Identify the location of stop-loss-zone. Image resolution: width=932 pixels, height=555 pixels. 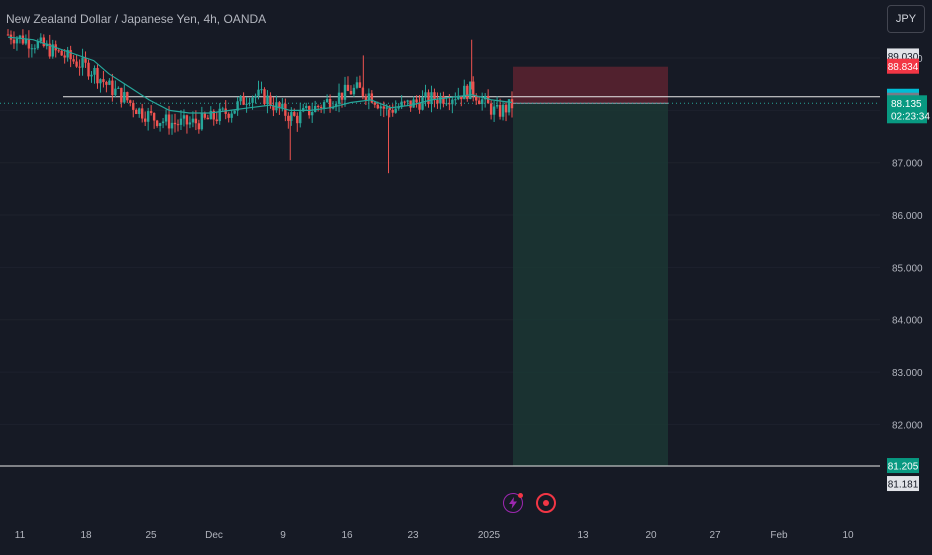
(590, 85).